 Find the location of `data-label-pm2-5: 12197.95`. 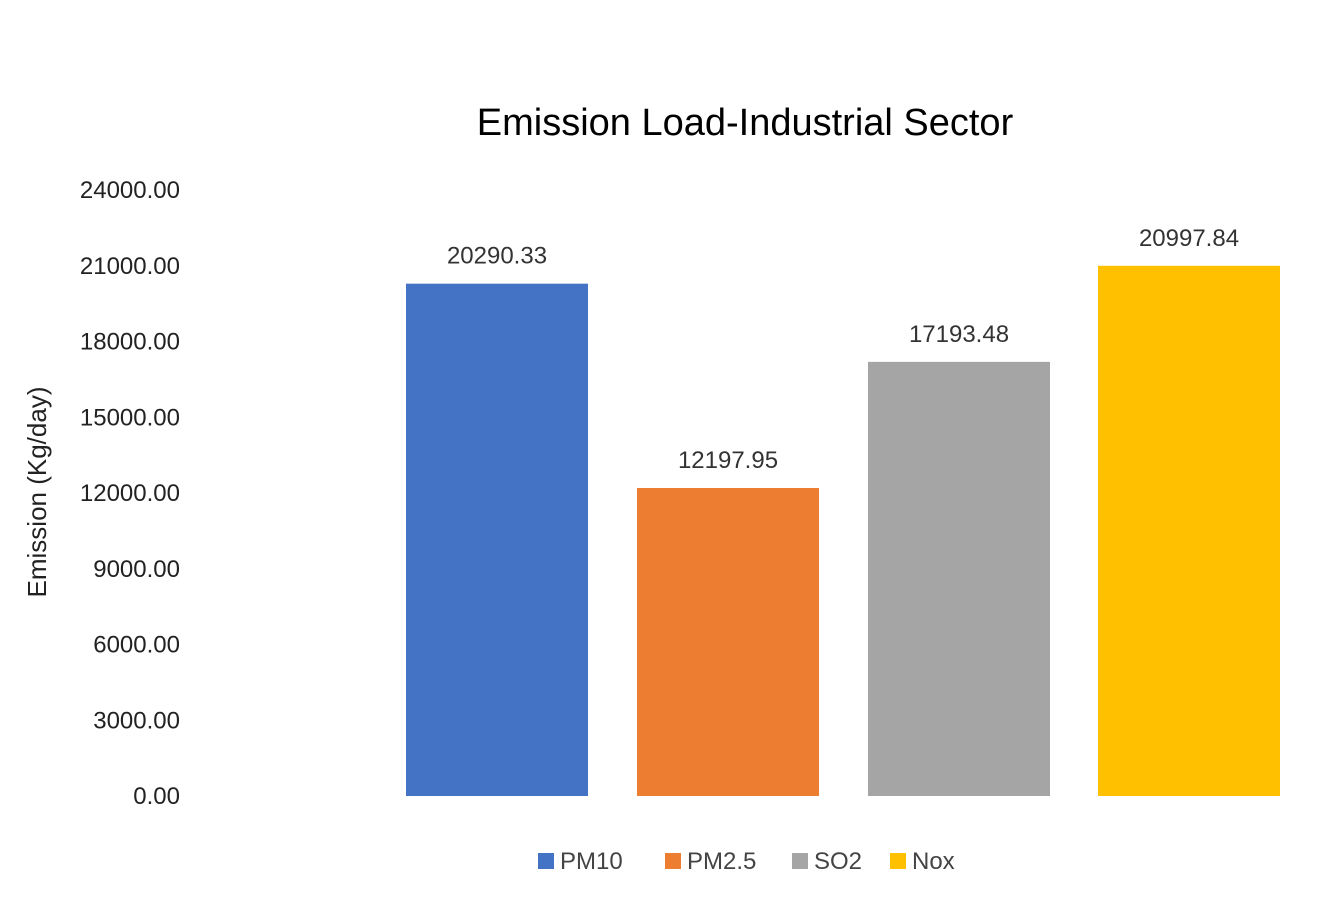

data-label-pm2-5: 12197.95 is located at coordinates (728, 460).